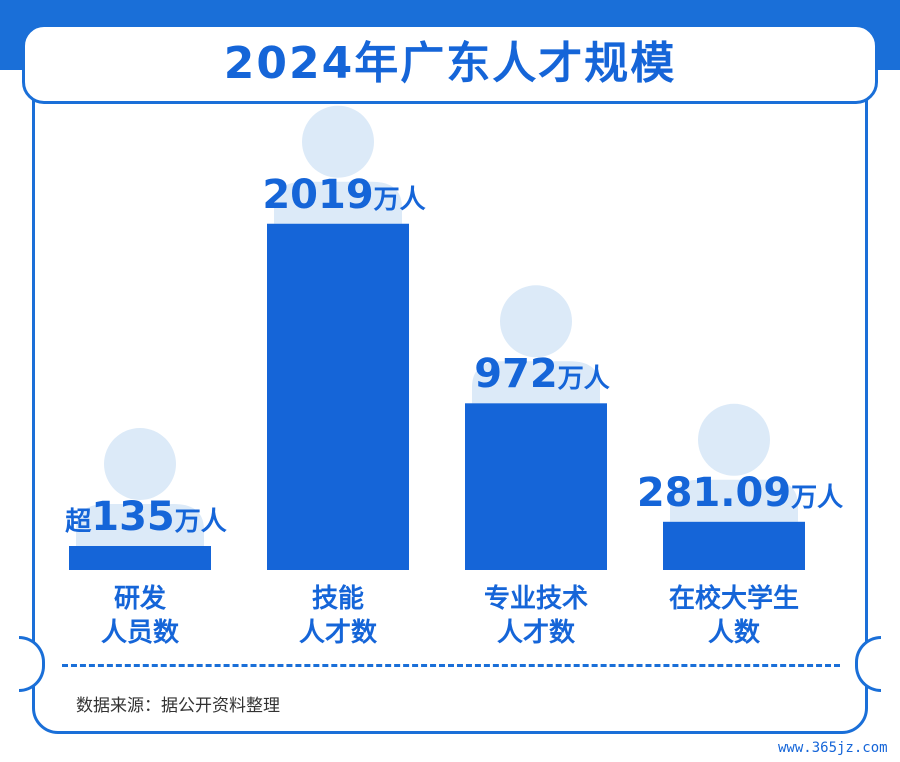 This screenshot has height=762, width=900. Describe the element at coordinates (536, 616) in the screenshot. I see `category-label: 专业技术 人才数` at that location.